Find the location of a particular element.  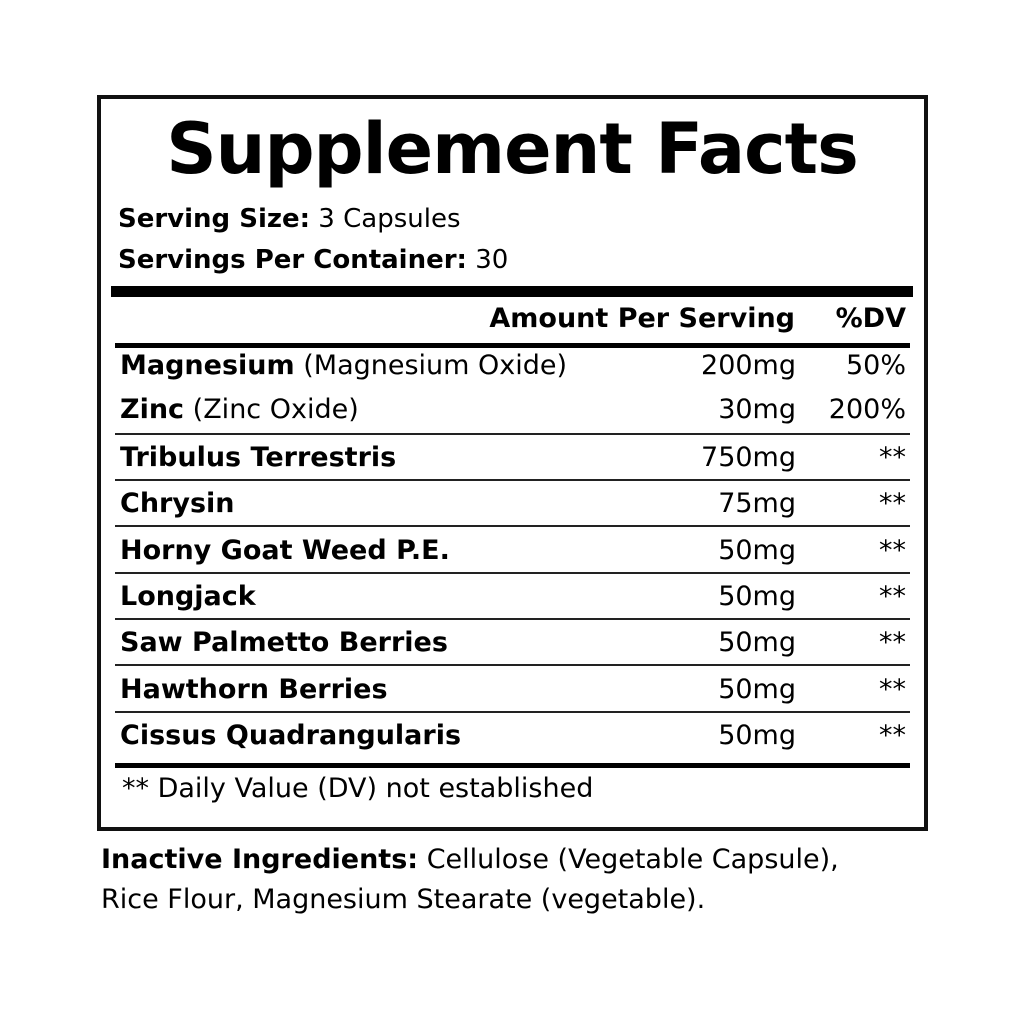

nutrient-amount: 30mg is located at coordinates (757, 409).